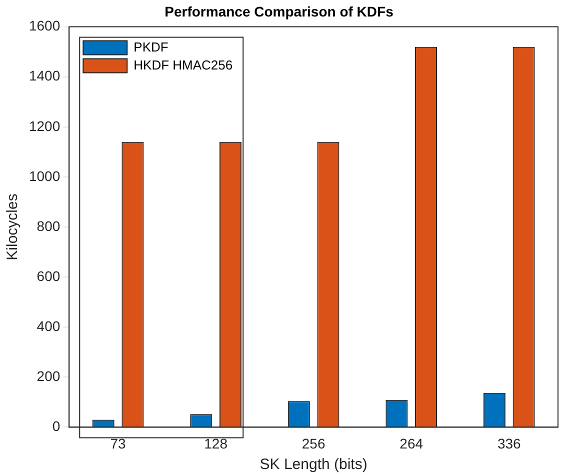 This screenshot has height=474, width=570. Describe the element at coordinates (118, 443) in the screenshot. I see `x-tick-label: 73` at that location.